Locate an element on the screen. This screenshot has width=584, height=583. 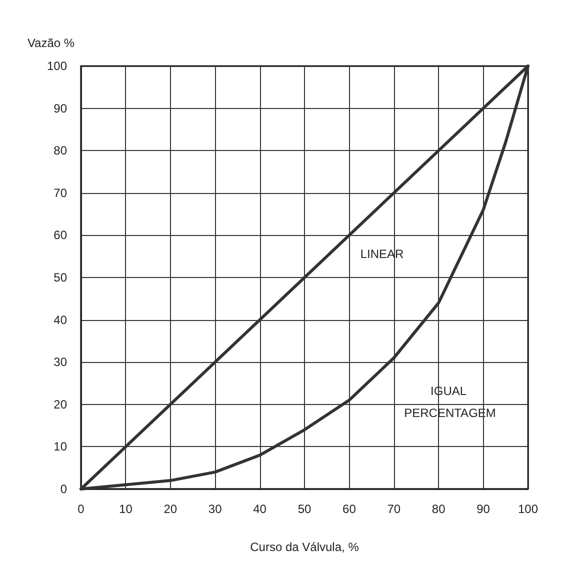
x-tick-label: 20 is located at coordinates (171, 509).